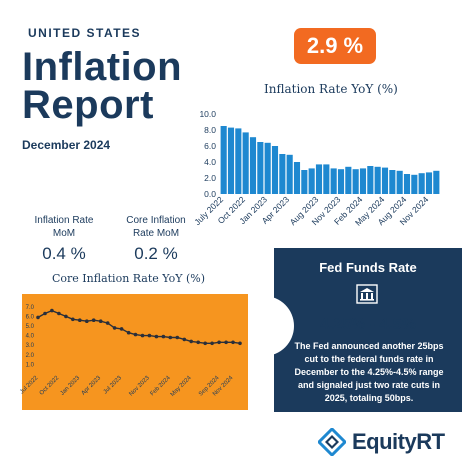  Describe the element at coordinates (335, 46) in the screenshot. I see `headline-rate-badge: 2.9 %` at that location.